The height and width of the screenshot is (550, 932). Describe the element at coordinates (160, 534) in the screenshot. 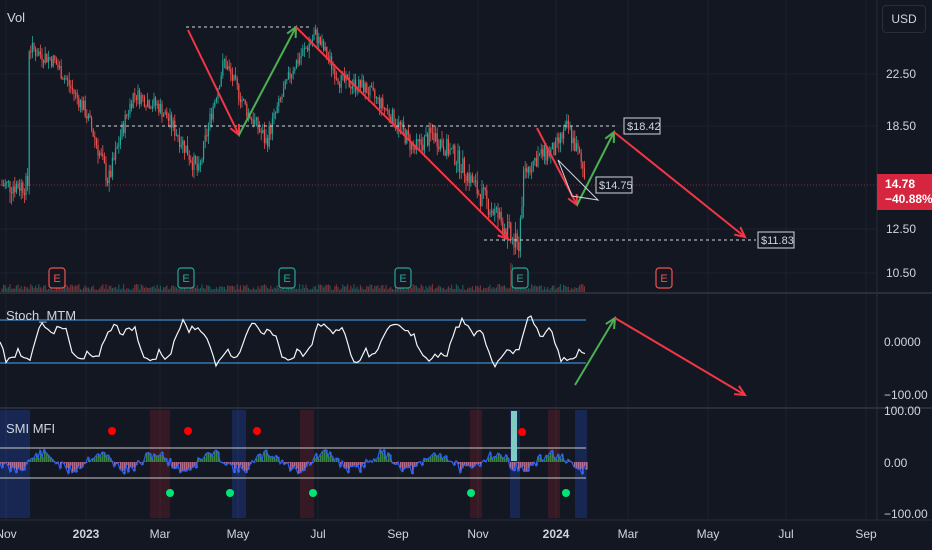

I see `time-axis-tick: Mar` at that location.